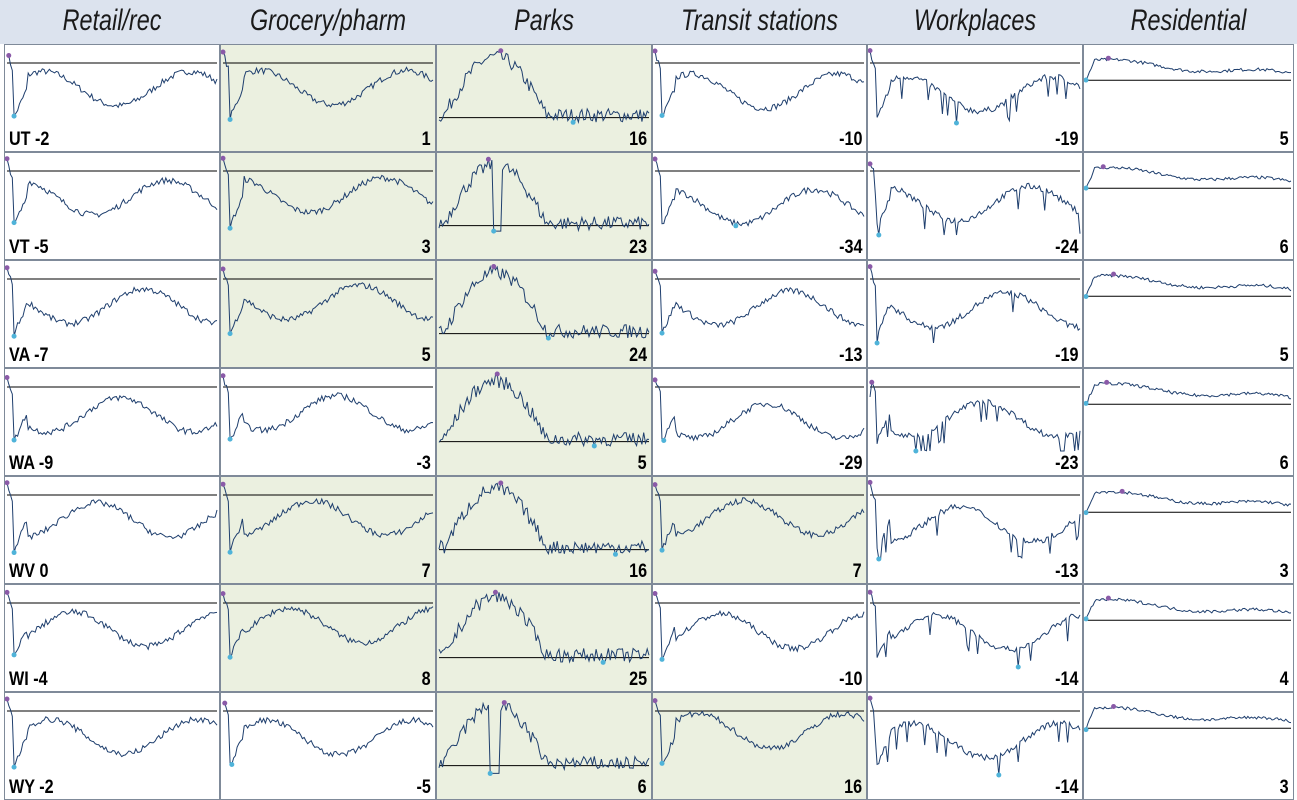 This screenshot has height=800, width=1297. Describe the element at coordinates (1188, 638) in the screenshot. I see `sparkline-cell-wi-residential: 4` at that location.